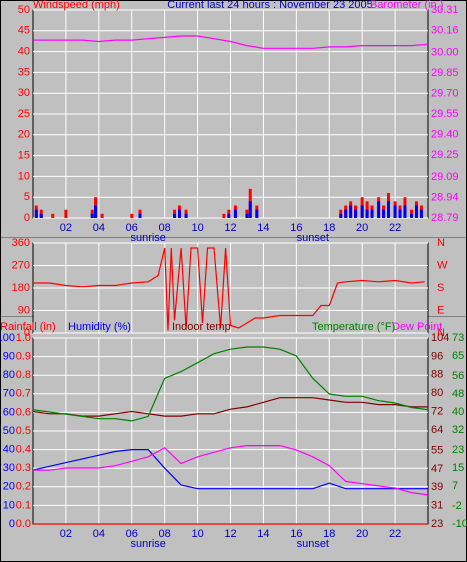 This screenshot has width=467, height=562. Describe the element at coordinates (23, 394) in the screenshot. I see `y-tick-label: 0.7` at that location.